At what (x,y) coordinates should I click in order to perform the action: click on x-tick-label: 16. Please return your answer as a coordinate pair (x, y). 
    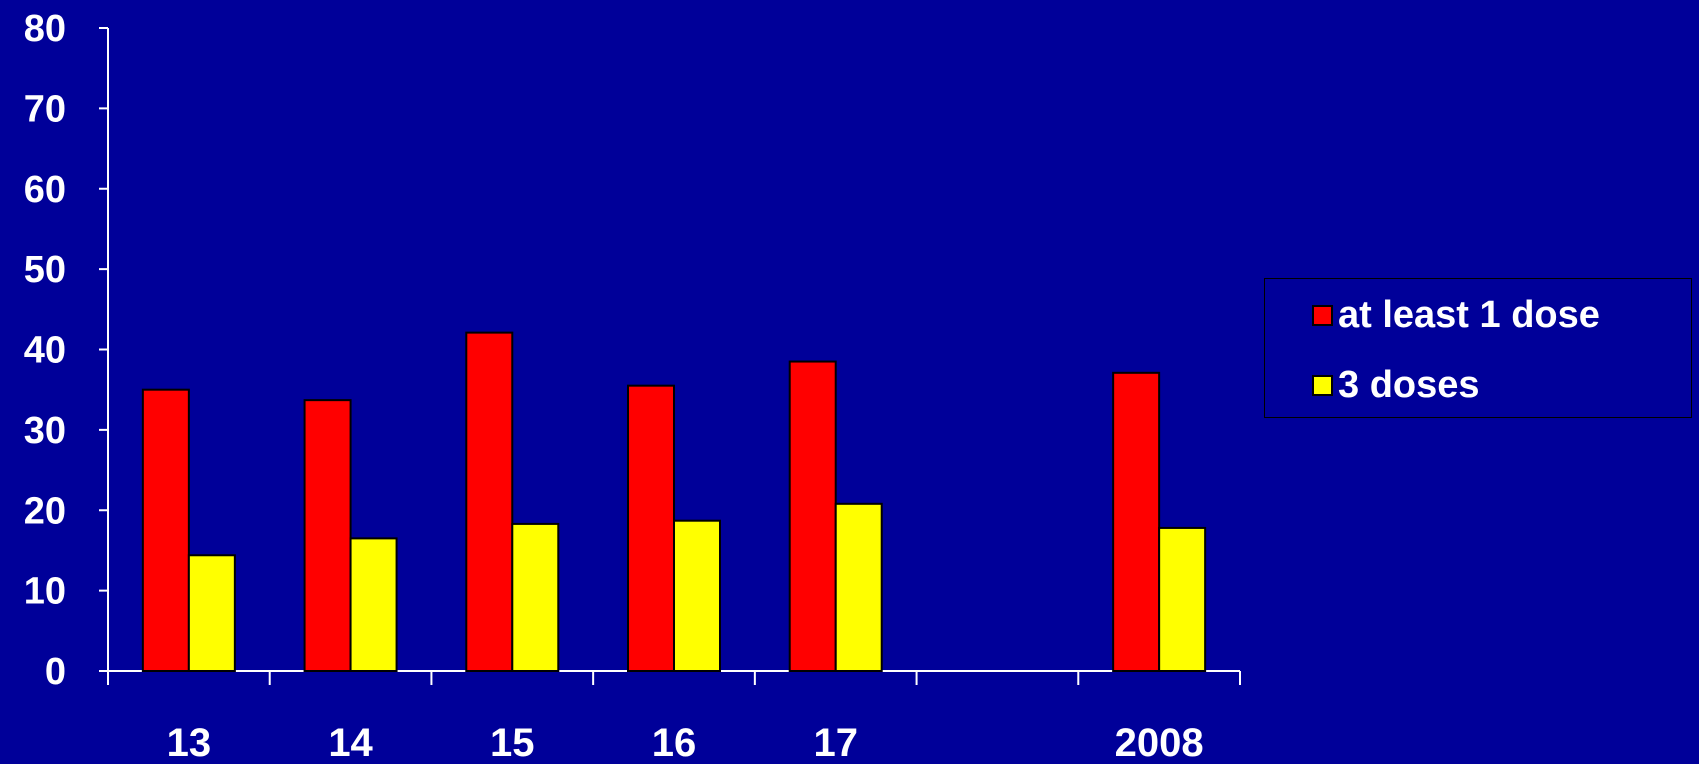
    Looking at the image, I should click on (674, 742).